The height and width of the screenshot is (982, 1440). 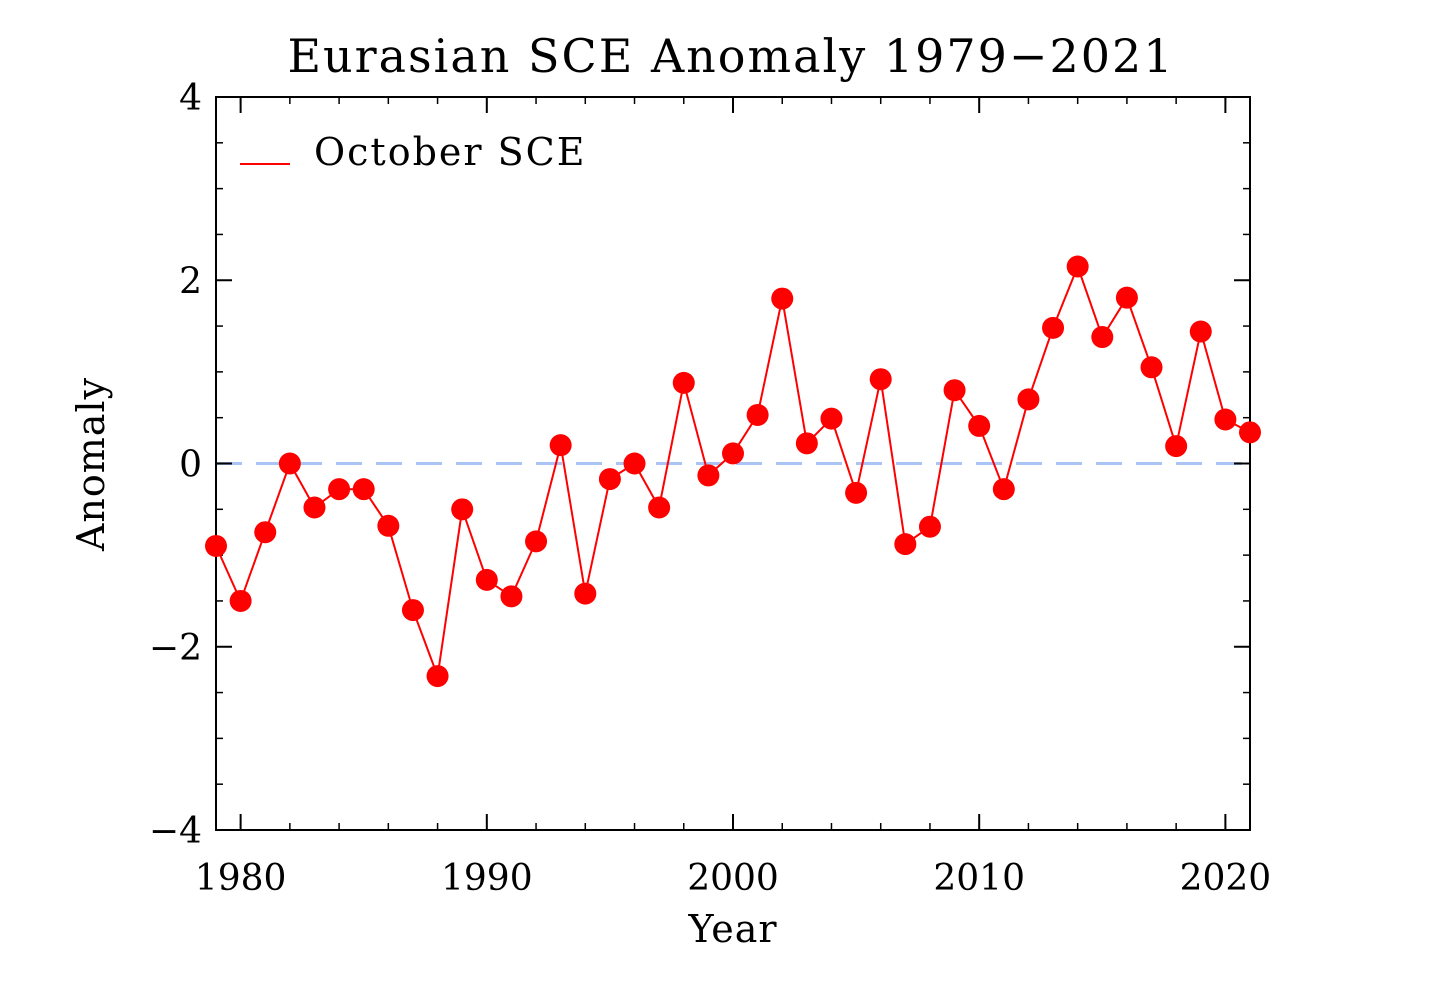 What do you see at coordinates (175, 831) in the screenshot?
I see `y-tick-label: −4` at bounding box center [175, 831].